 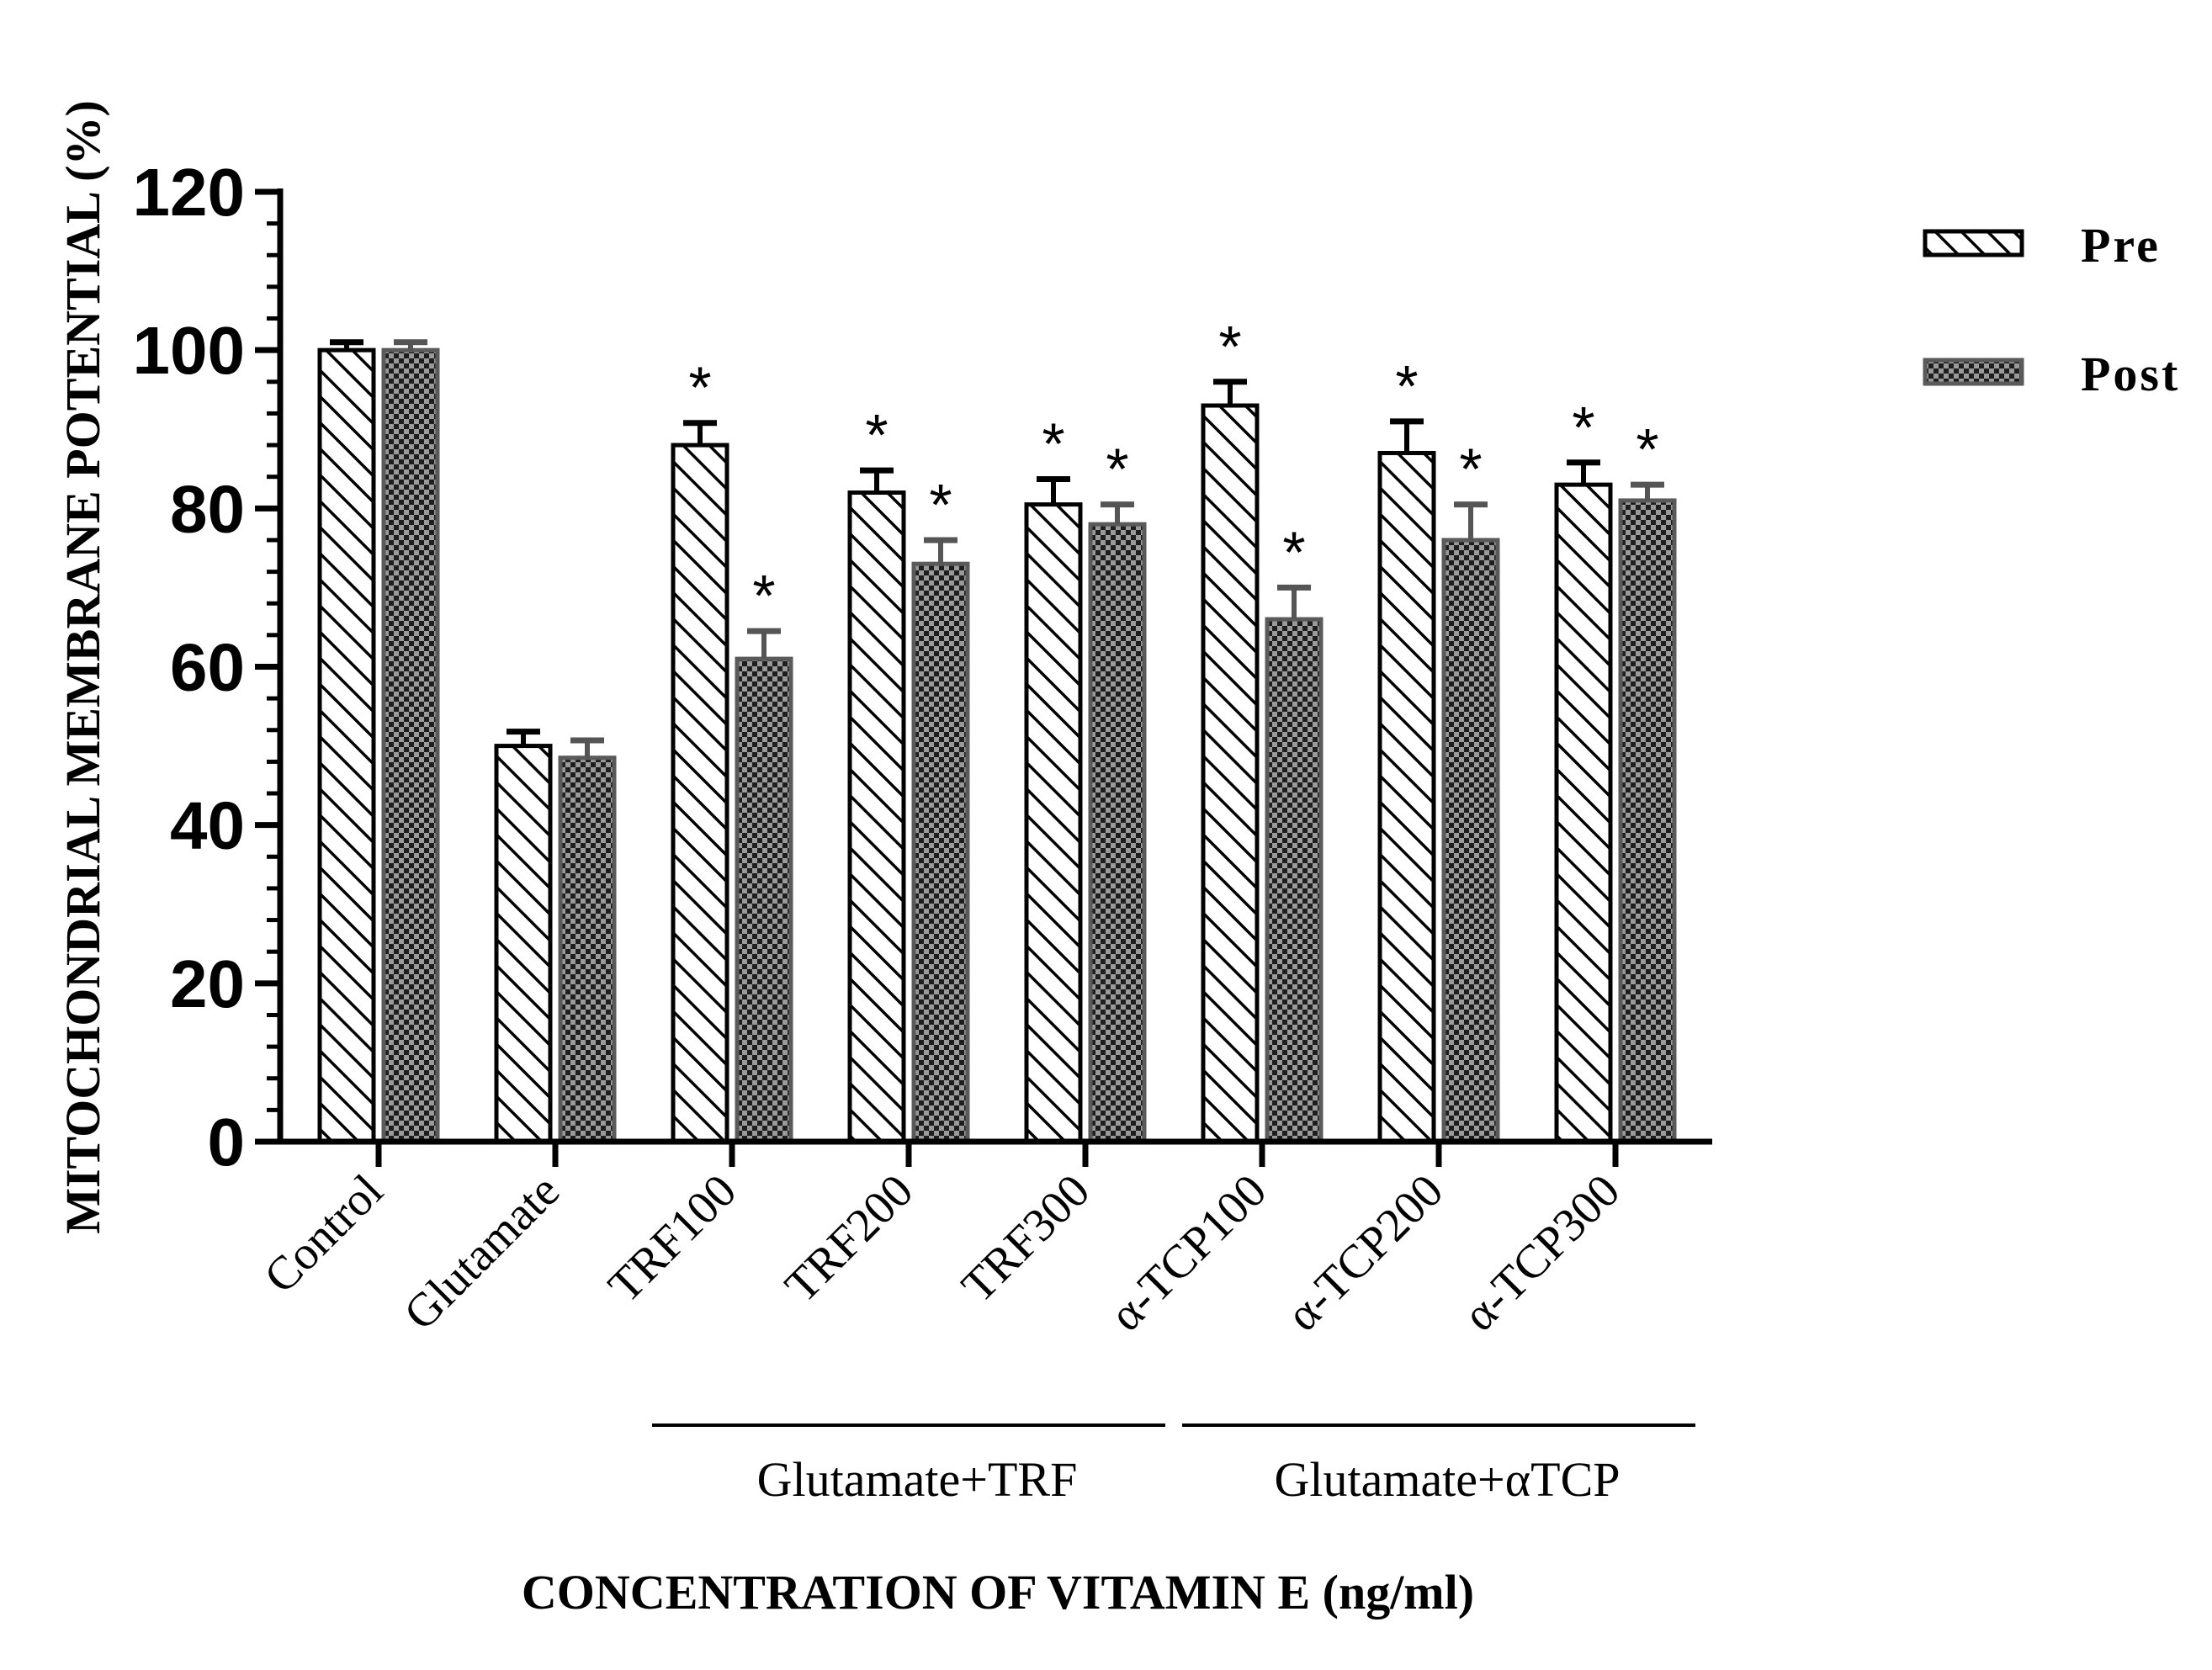 I want to click on significance-pre-trf100: *, so click(x=699, y=388).